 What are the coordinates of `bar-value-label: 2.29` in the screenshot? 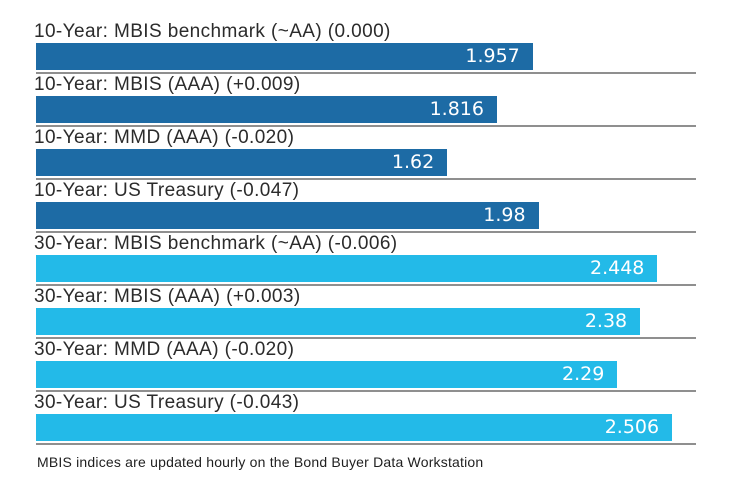 It's located at (583, 374).